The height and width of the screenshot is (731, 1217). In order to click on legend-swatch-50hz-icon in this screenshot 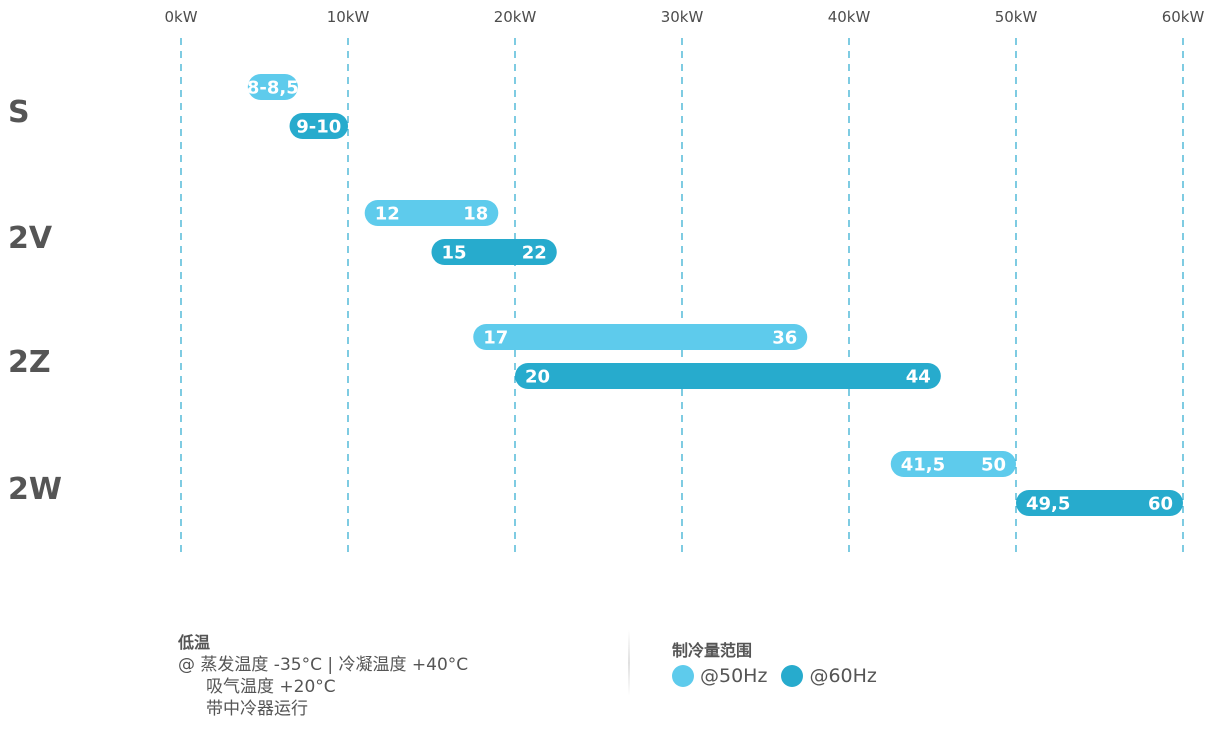, I will do `click(683, 676)`.